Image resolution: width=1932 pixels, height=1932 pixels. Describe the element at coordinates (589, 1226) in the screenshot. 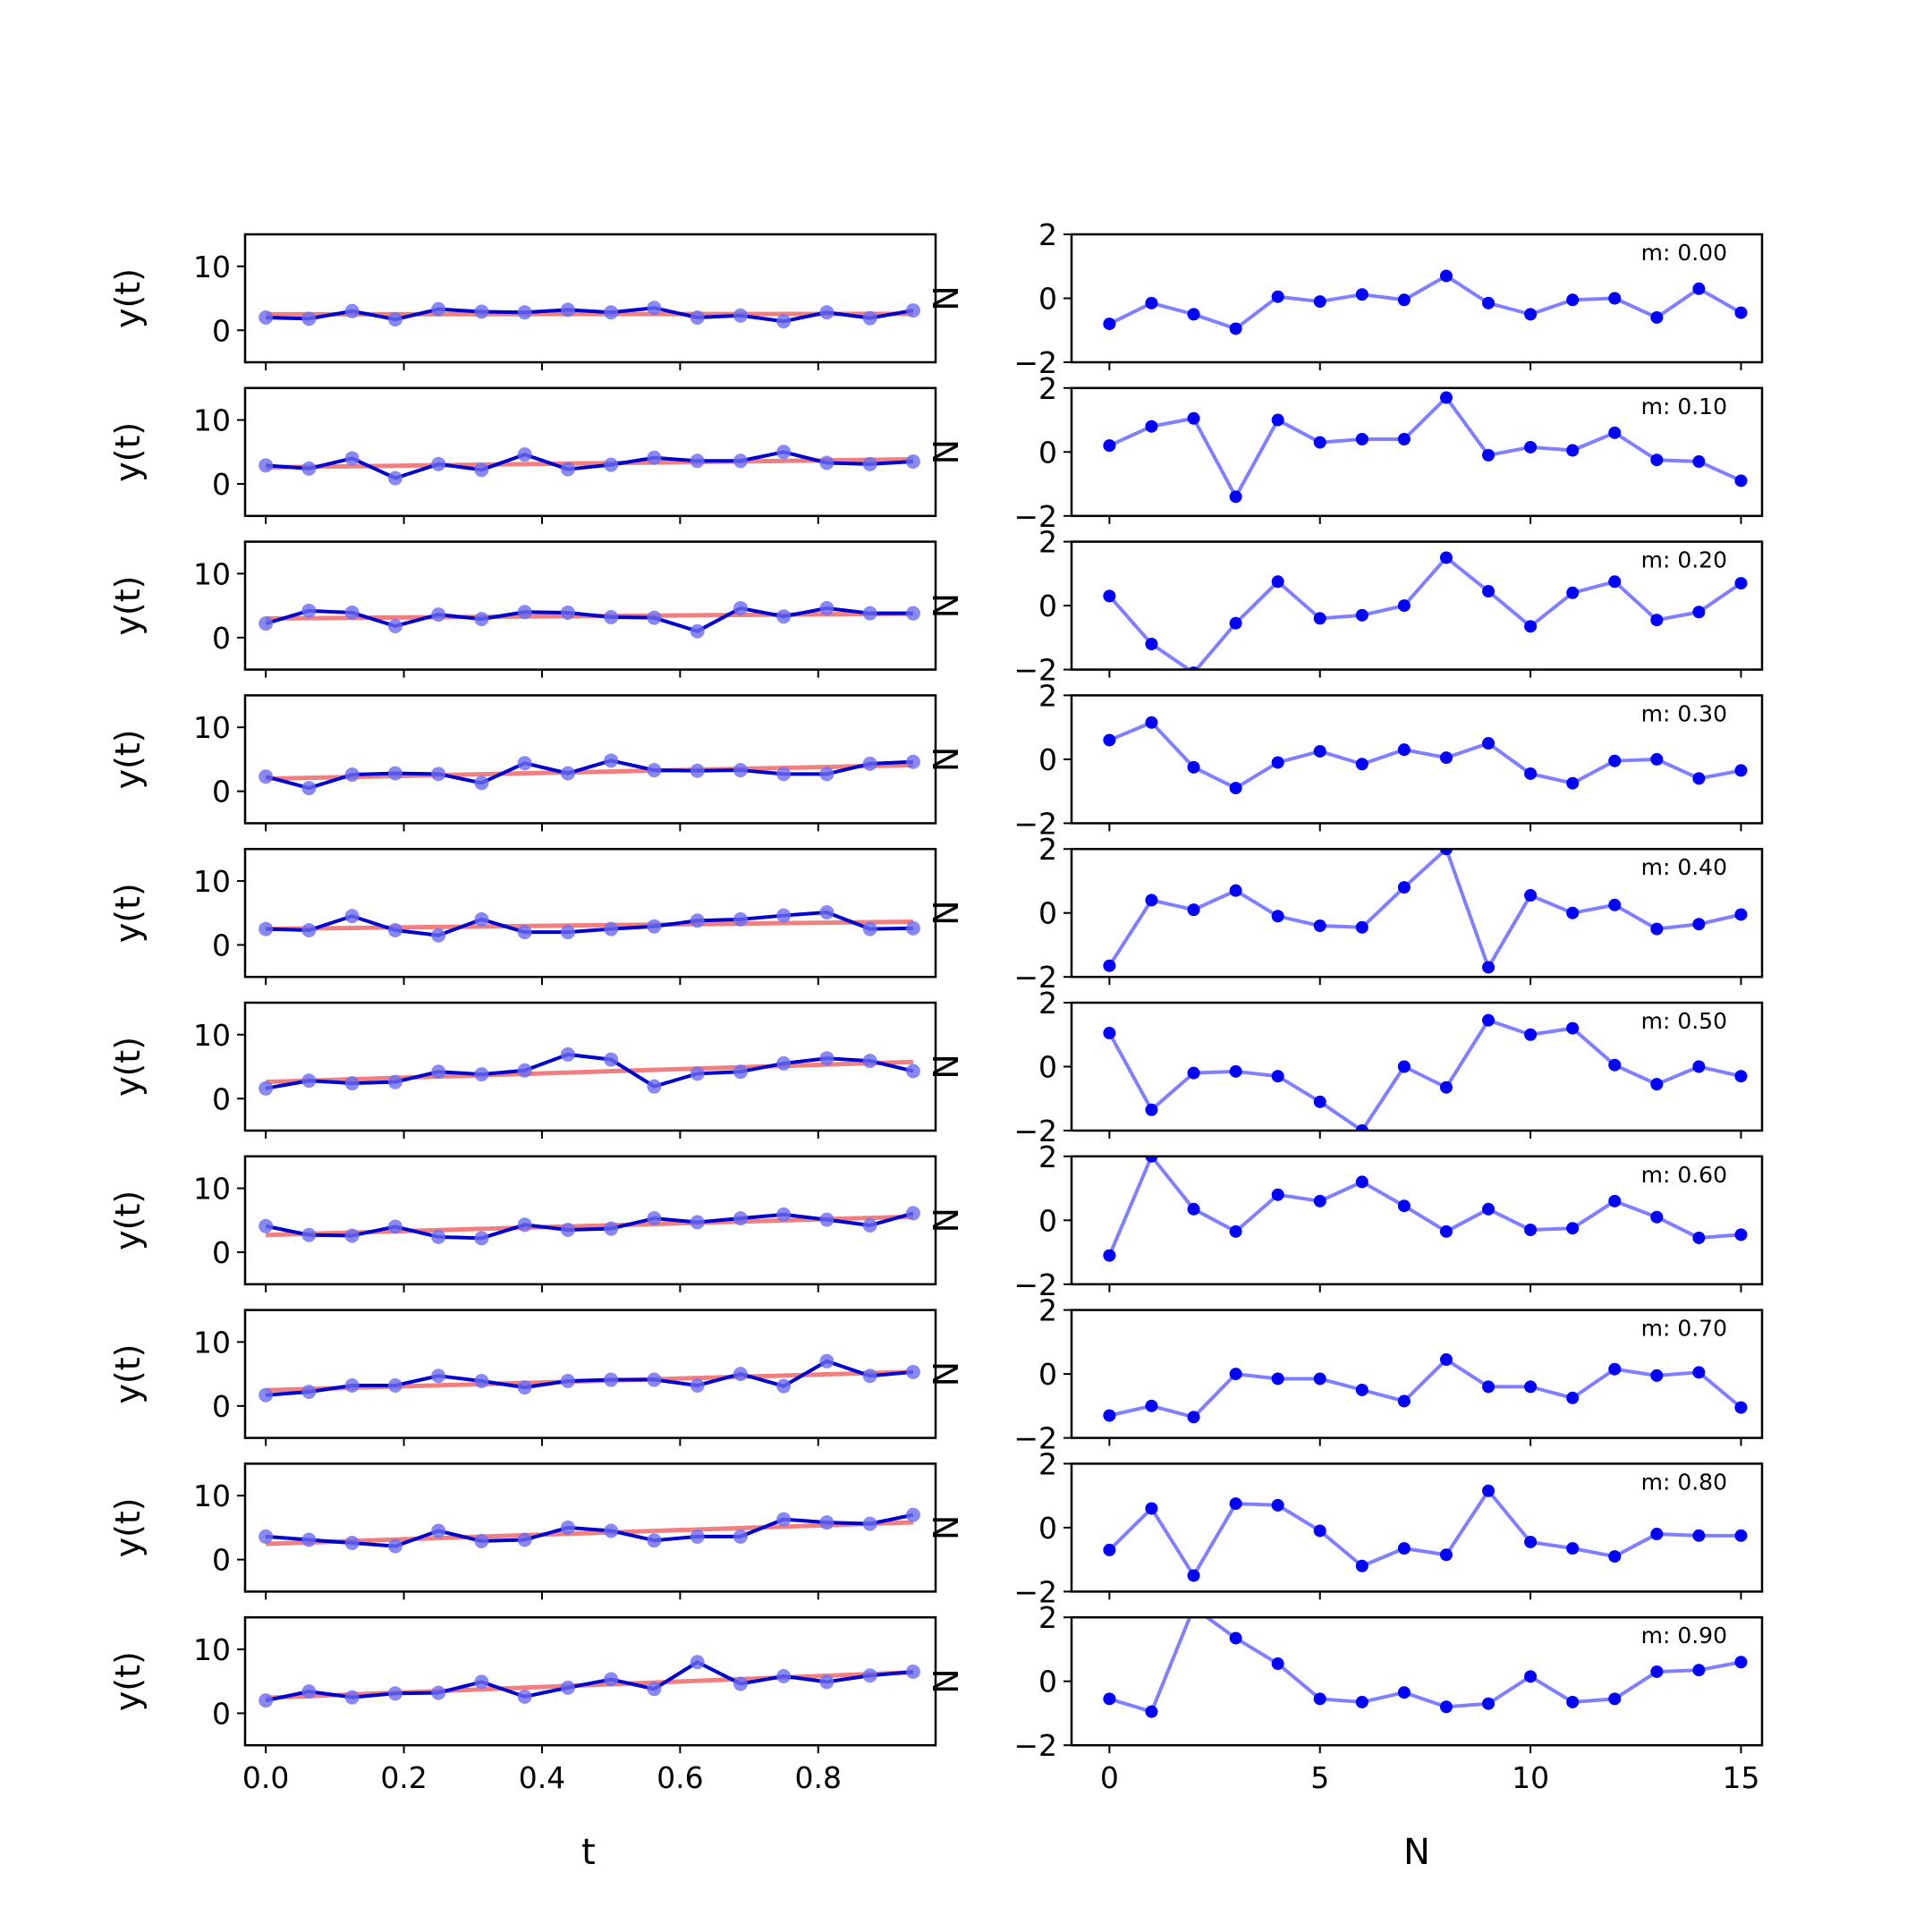

I see `data-line` at that location.